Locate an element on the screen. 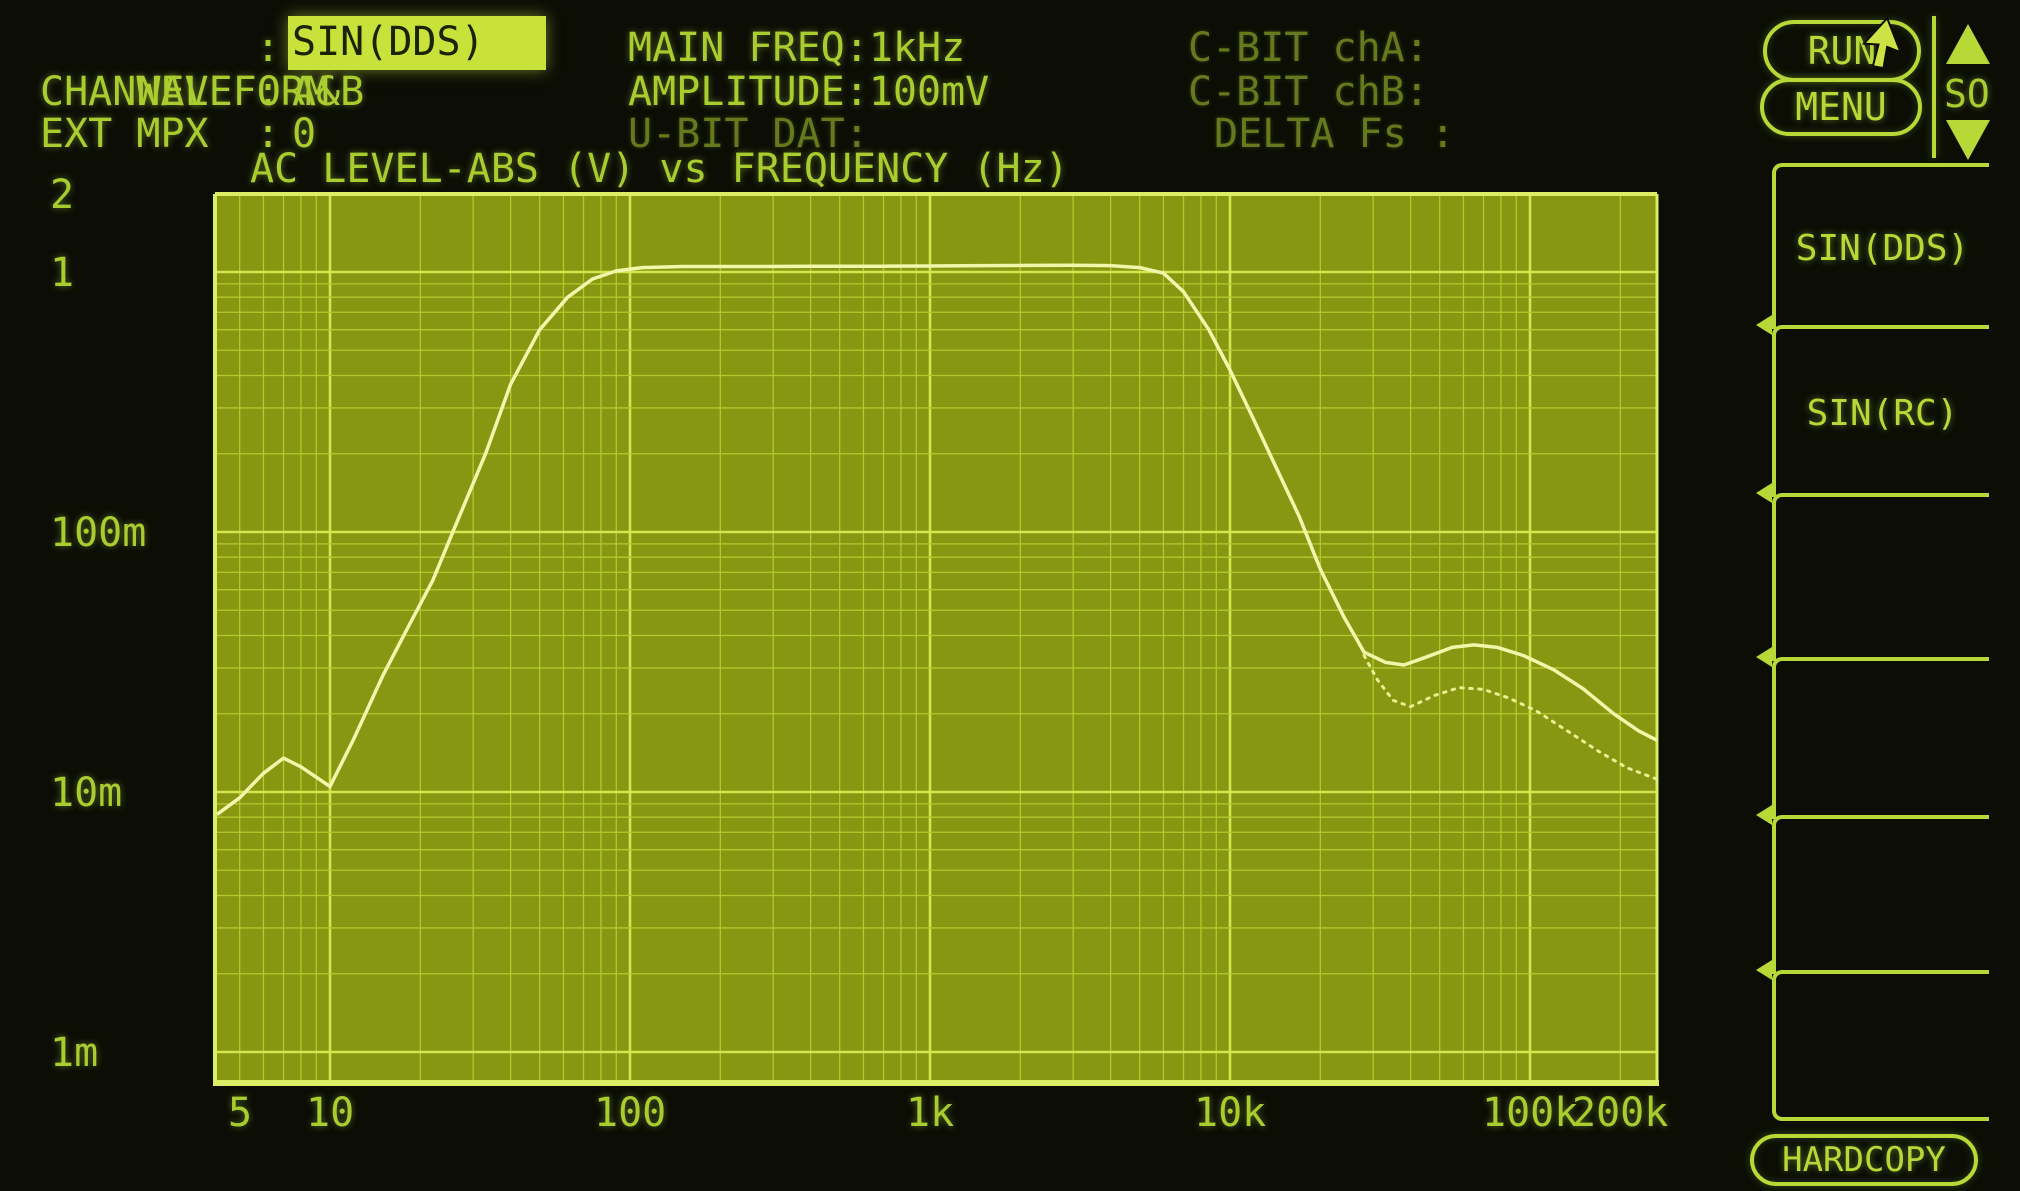 This screenshot has height=1191, width=2020. x-tick-label: 100 is located at coordinates (630, 1113).